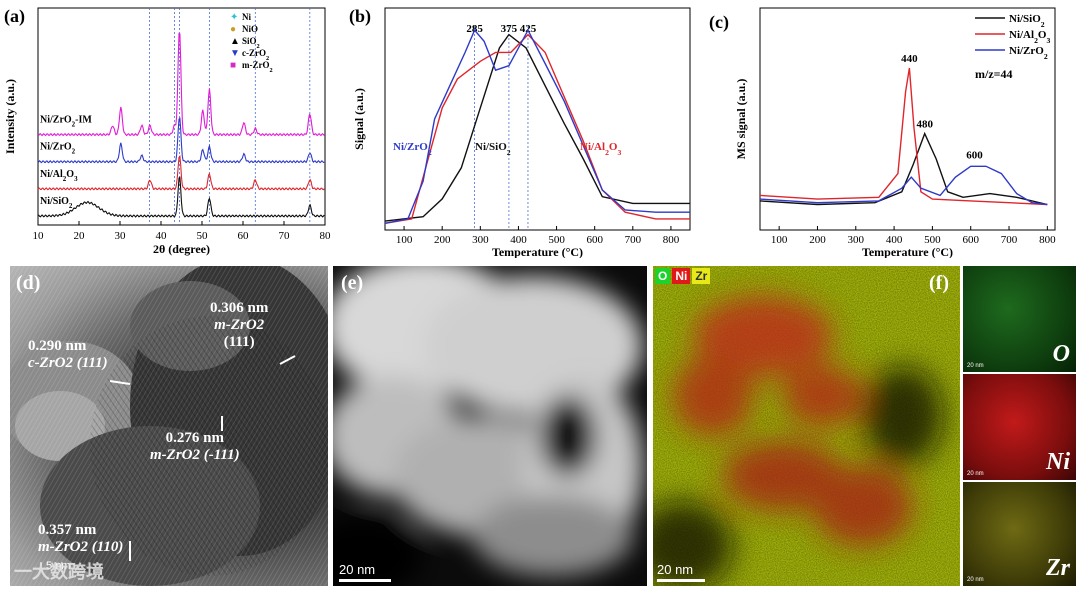  I want to click on x-tick-label: 40, so click(162, 236).